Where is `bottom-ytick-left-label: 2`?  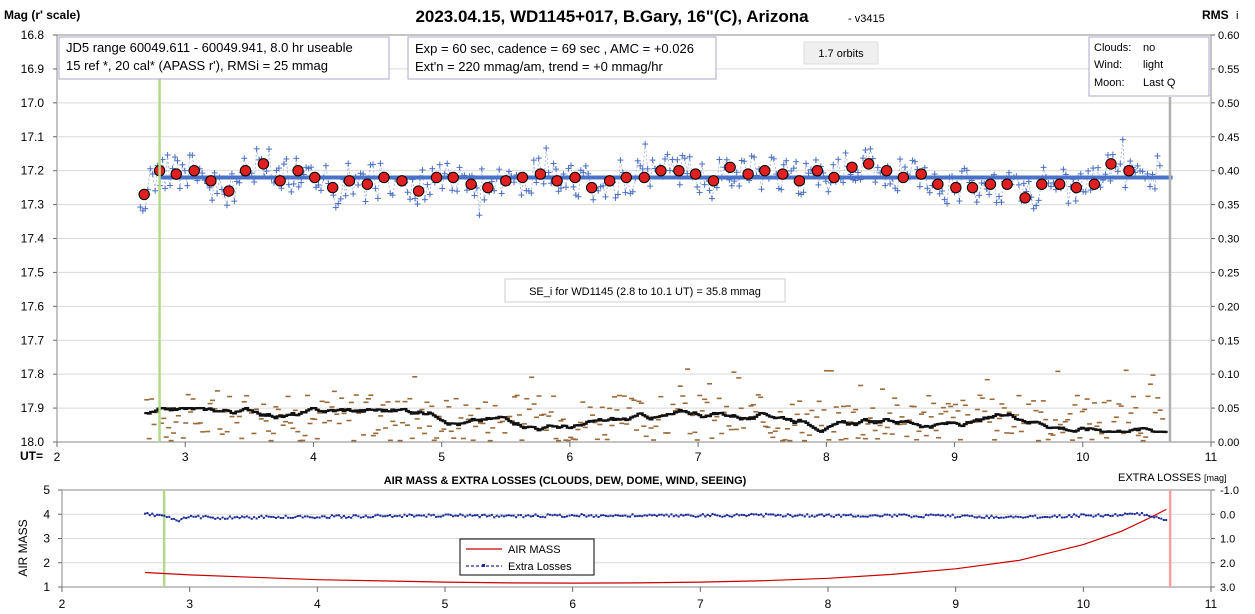 bottom-ytick-left-label: 2 is located at coordinates (46, 563).